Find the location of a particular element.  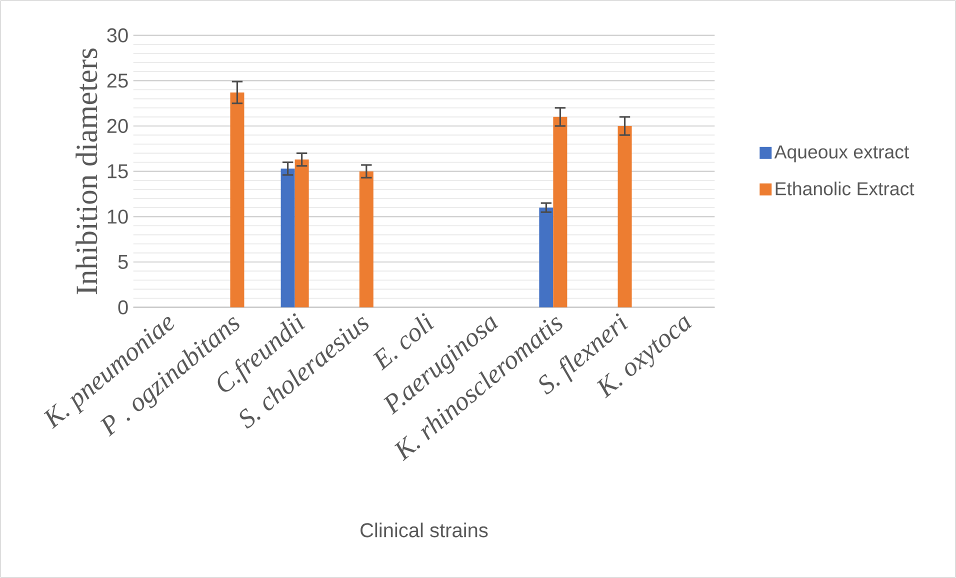

y-tick-label: 20 is located at coordinates (117, 126).